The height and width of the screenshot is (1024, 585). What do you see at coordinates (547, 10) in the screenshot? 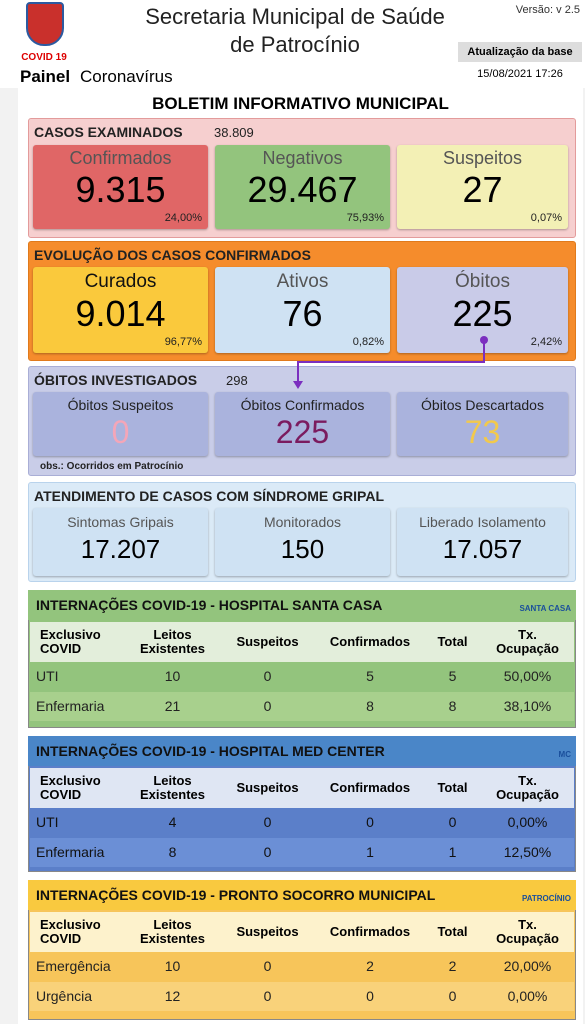
I see `version: Versão: v 2.5` at bounding box center [547, 10].